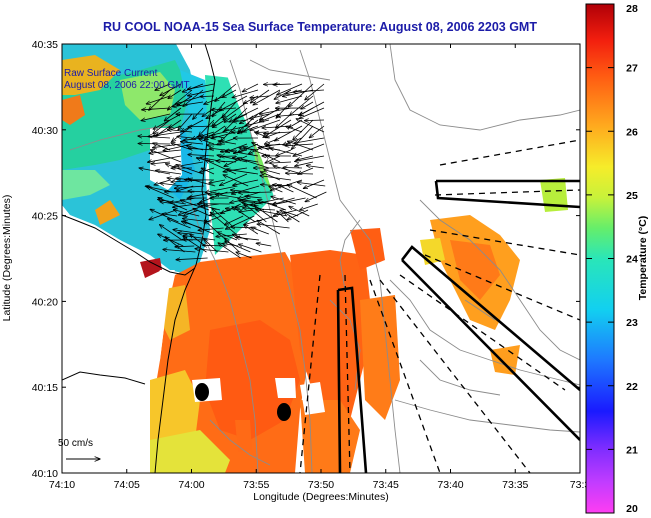 Image resolution: width=651 pixels, height=518 pixels. Describe the element at coordinates (612, 259) in the screenshot. I see `colorbar-ticks: 28 27 26 25 24 23 22 21 20` at that location.